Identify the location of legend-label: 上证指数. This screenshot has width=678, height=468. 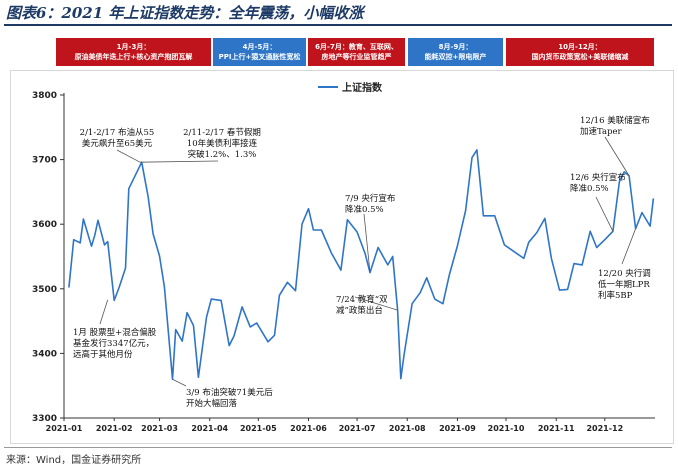
(362, 87).